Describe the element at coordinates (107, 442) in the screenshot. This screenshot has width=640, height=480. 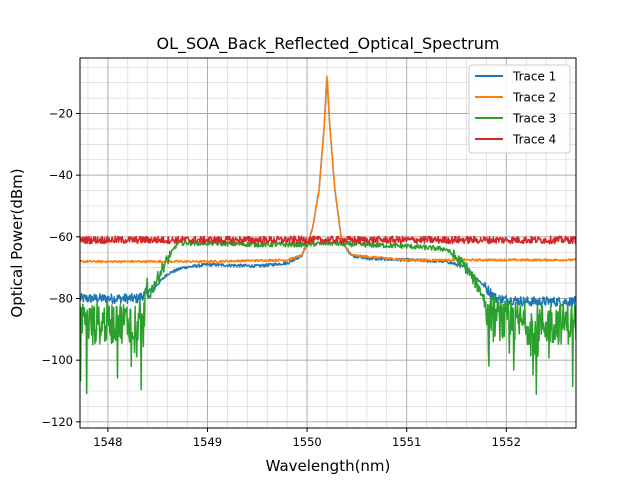
I see `x-tick-label: 1548` at that location.